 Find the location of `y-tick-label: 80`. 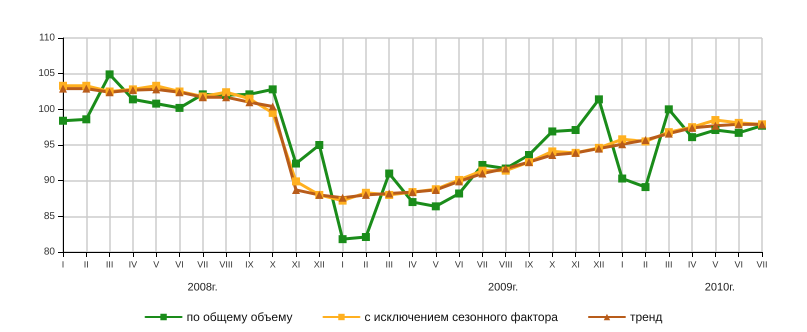

y-tick-label: 80 is located at coordinates (50, 252).